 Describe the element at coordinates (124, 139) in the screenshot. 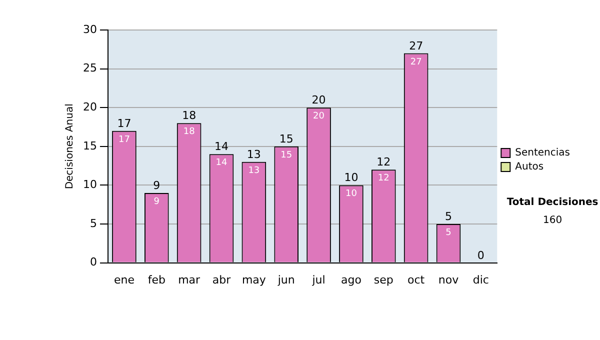

I see `data-label: 17` at that location.